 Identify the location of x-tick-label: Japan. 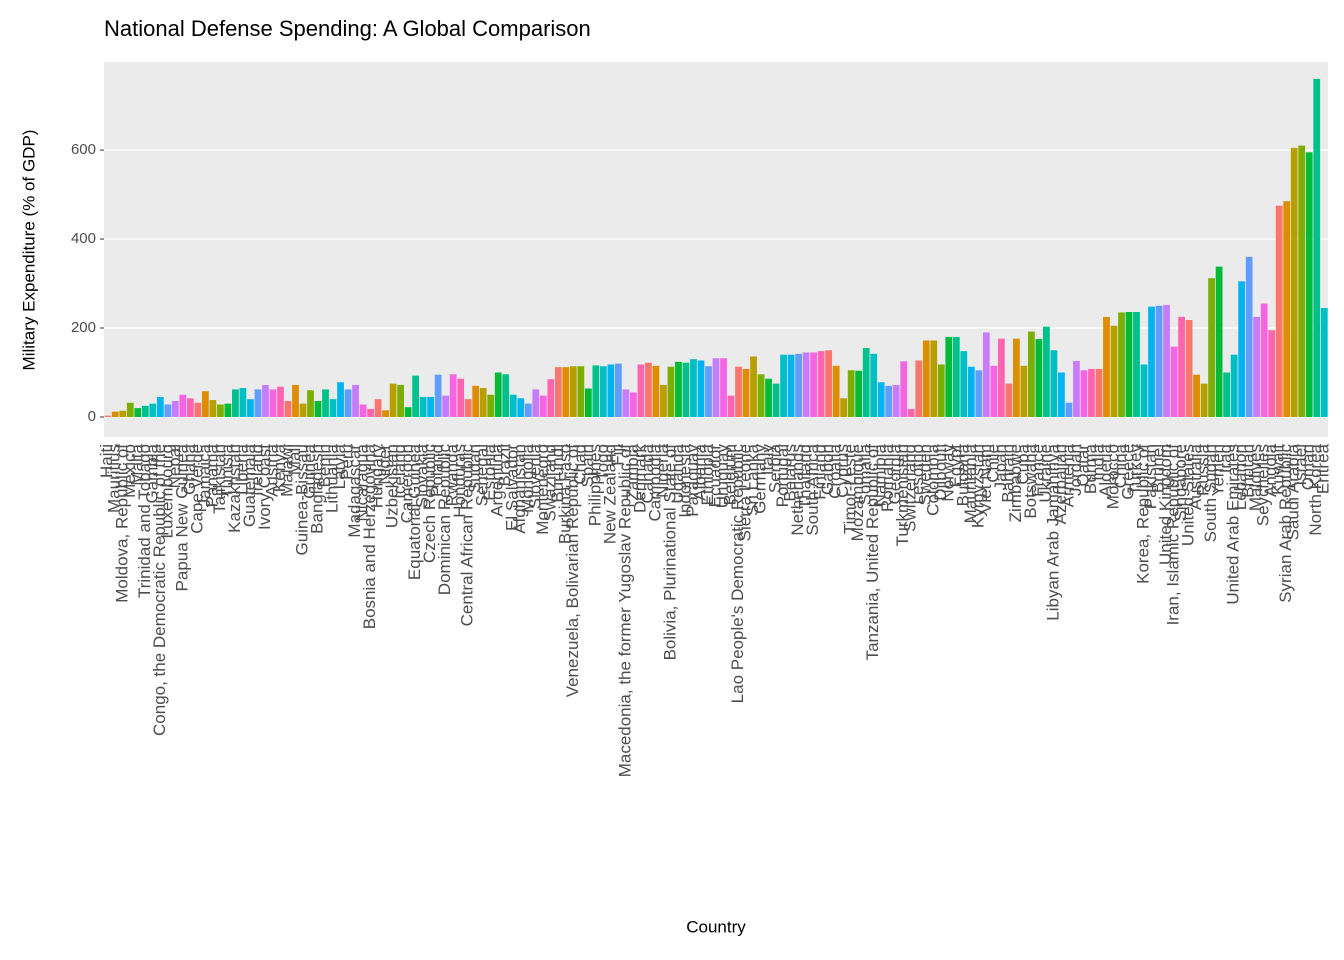
(1000, 467).